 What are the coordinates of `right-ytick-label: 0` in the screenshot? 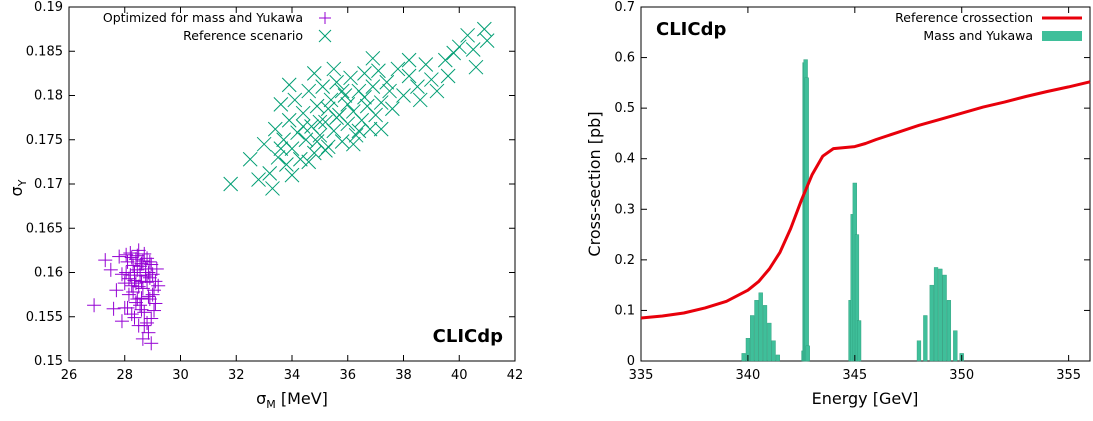 It's located at (631, 361).